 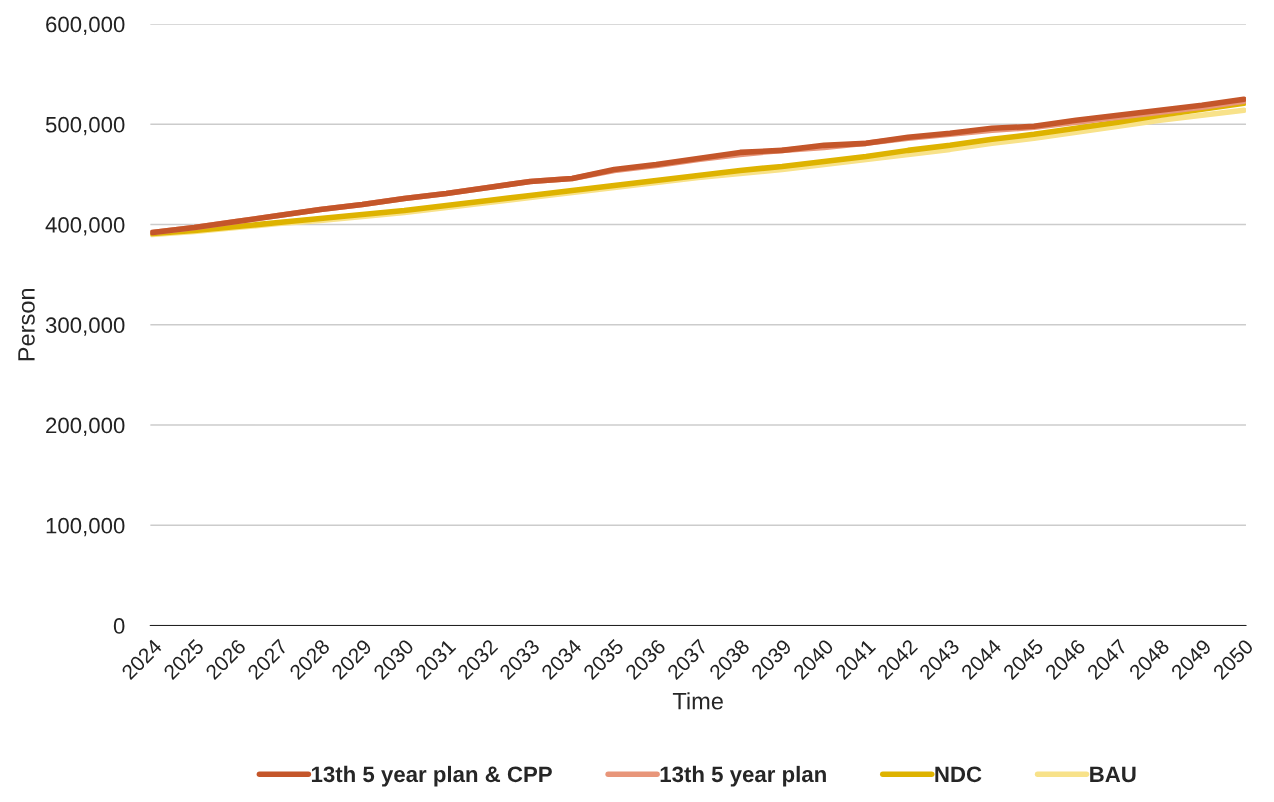 I want to click on y-tick-label: 400,000, so click(x=85, y=226).